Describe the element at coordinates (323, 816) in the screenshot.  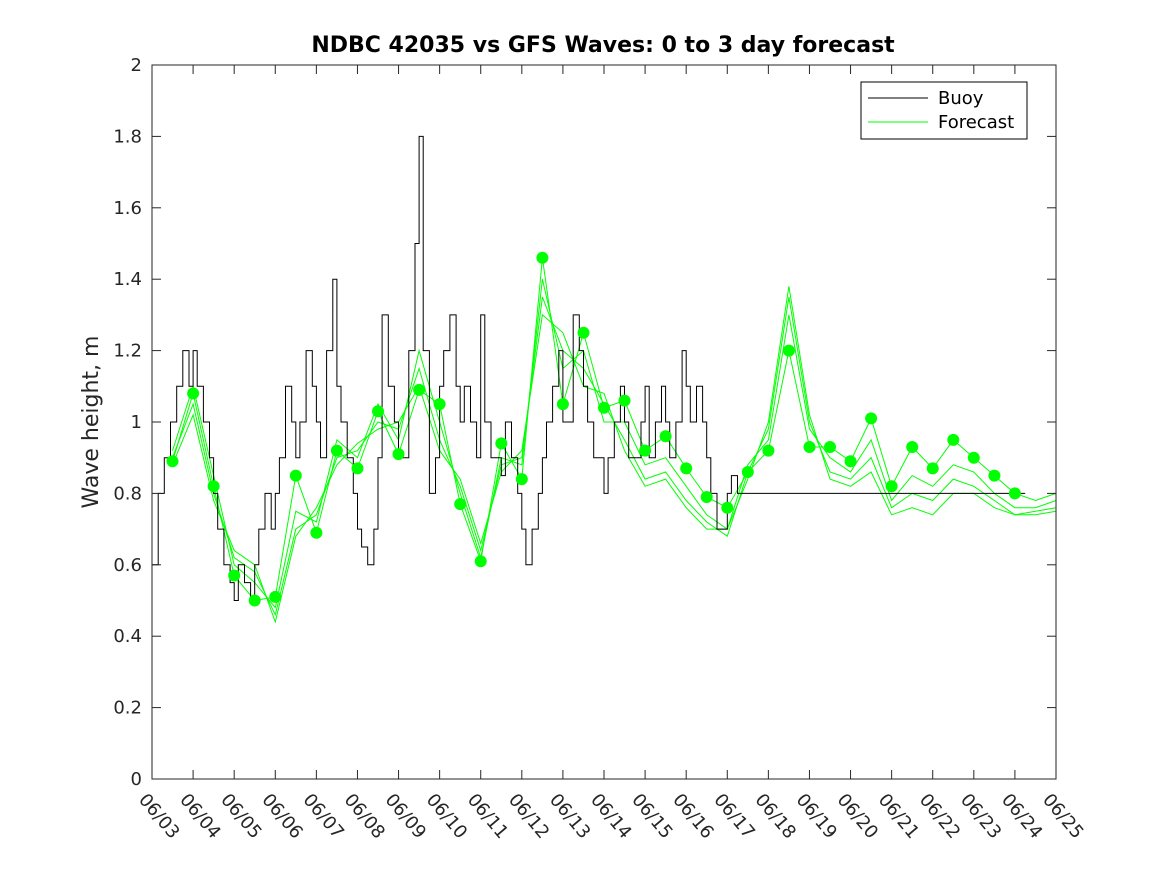
I see `x-tick-label: 06/07` at that location.